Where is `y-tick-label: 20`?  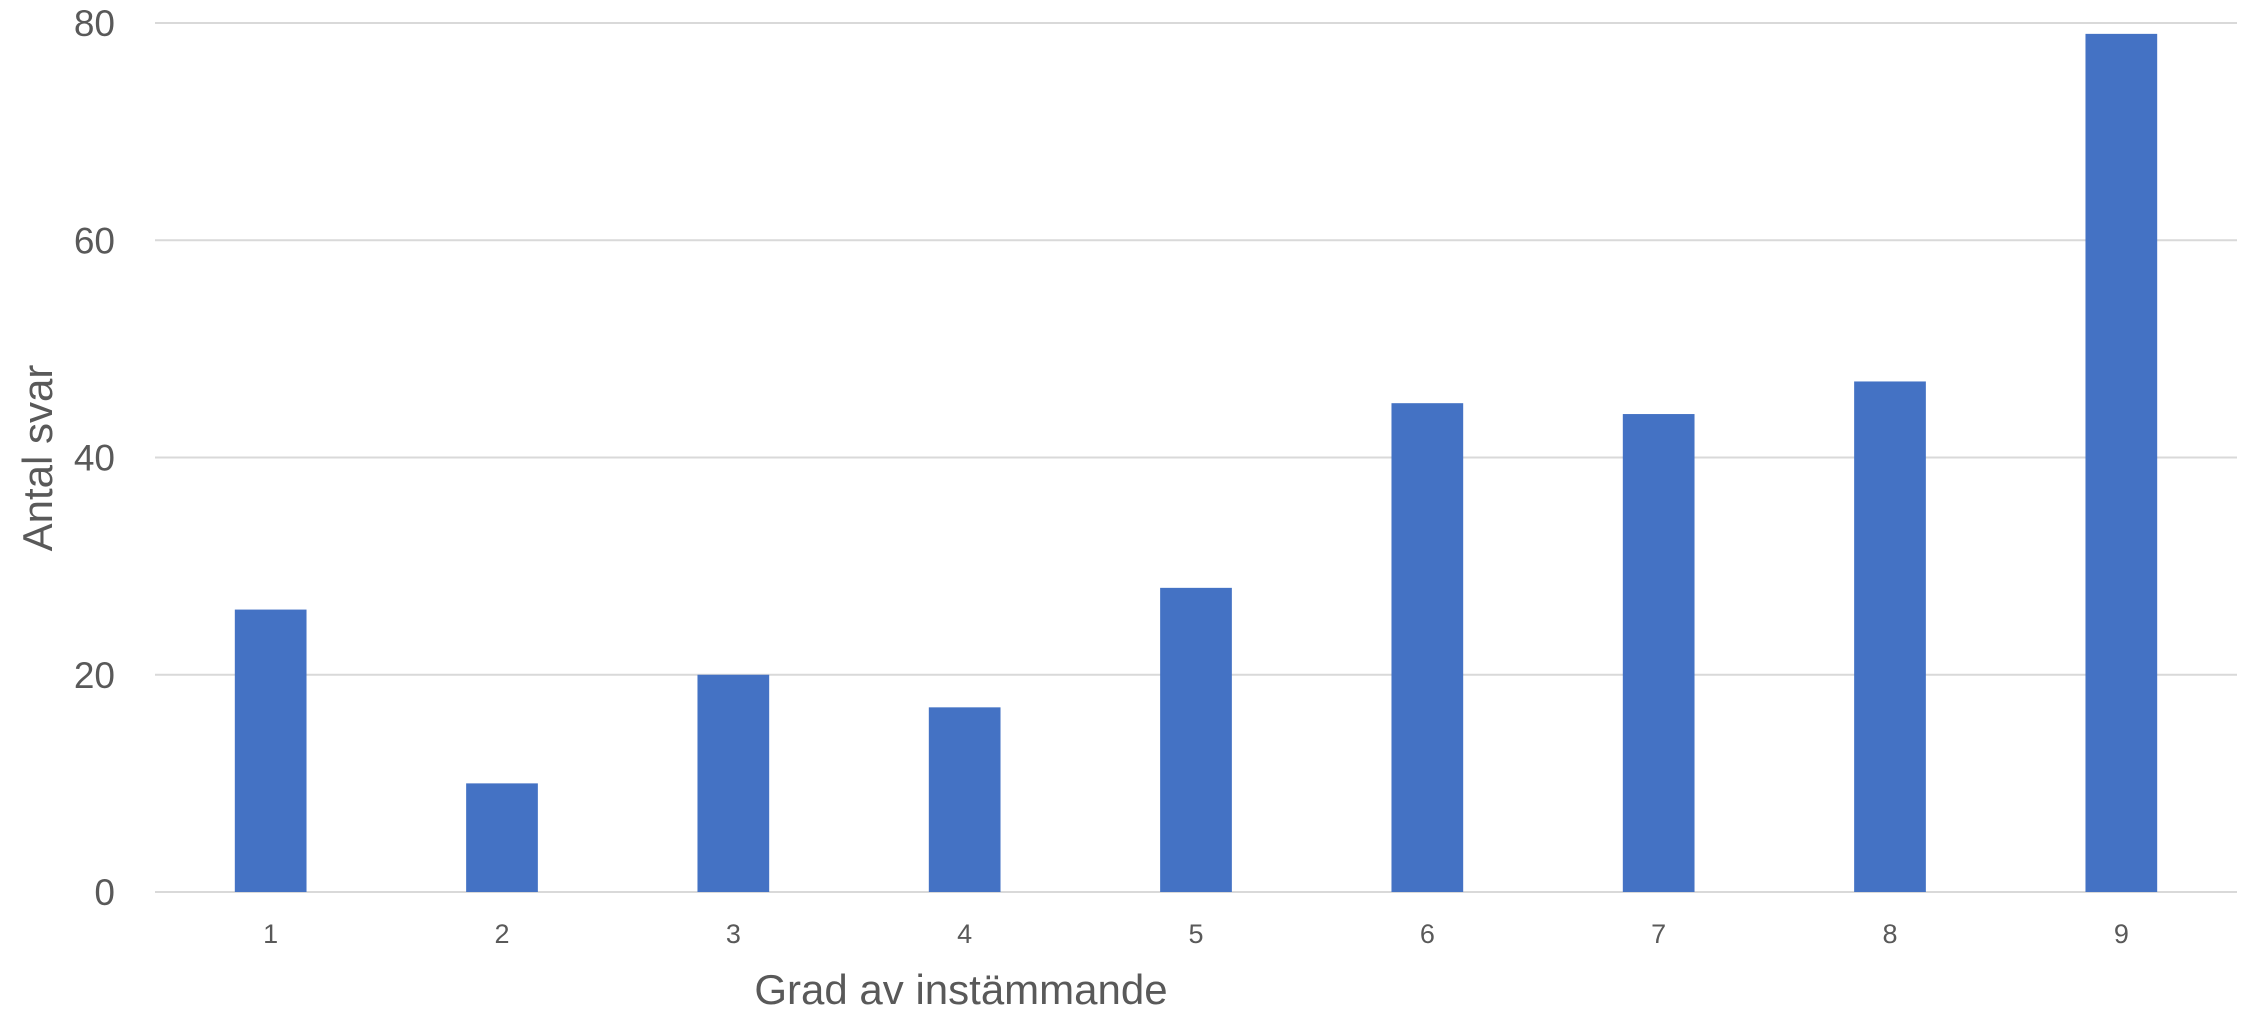
y-tick-label: 20 is located at coordinates (94, 675).